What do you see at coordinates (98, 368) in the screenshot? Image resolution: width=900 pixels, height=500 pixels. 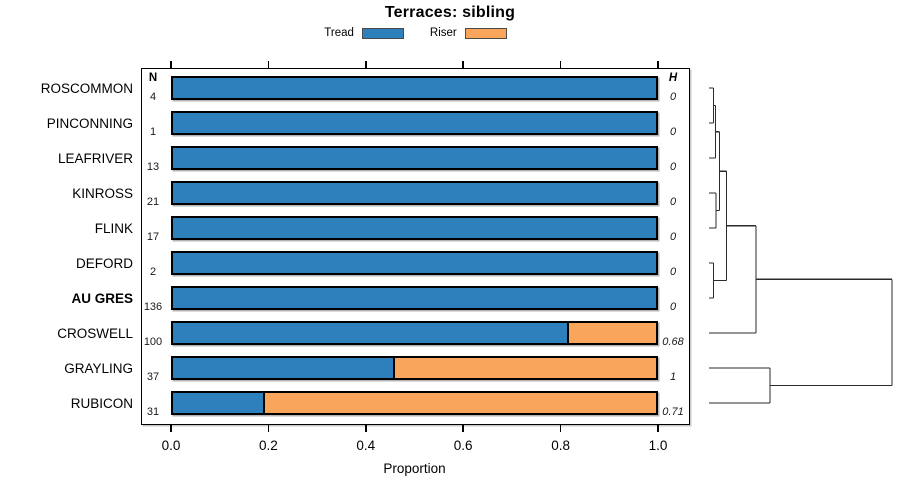 I see `row-label-grayling: GRAYLING` at bounding box center [98, 368].